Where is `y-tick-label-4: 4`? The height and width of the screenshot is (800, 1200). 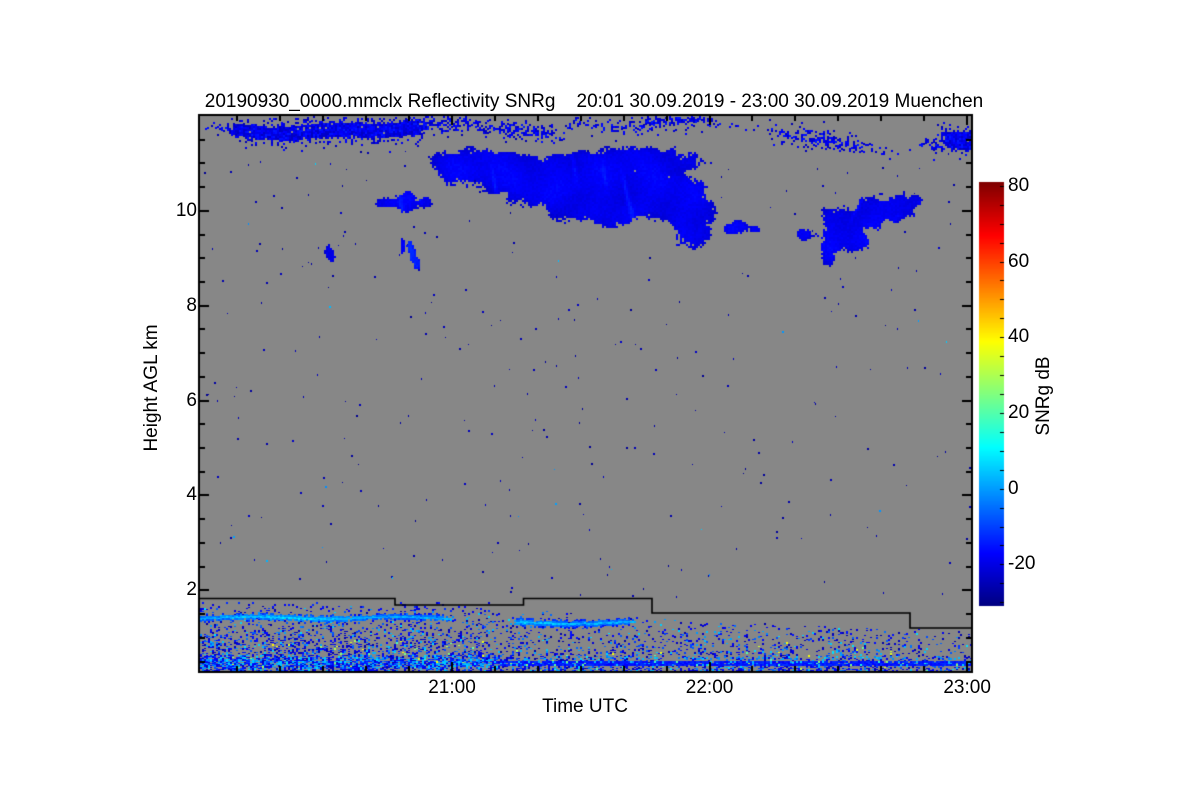 y-tick-label-4: 4 is located at coordinates (191, 495).